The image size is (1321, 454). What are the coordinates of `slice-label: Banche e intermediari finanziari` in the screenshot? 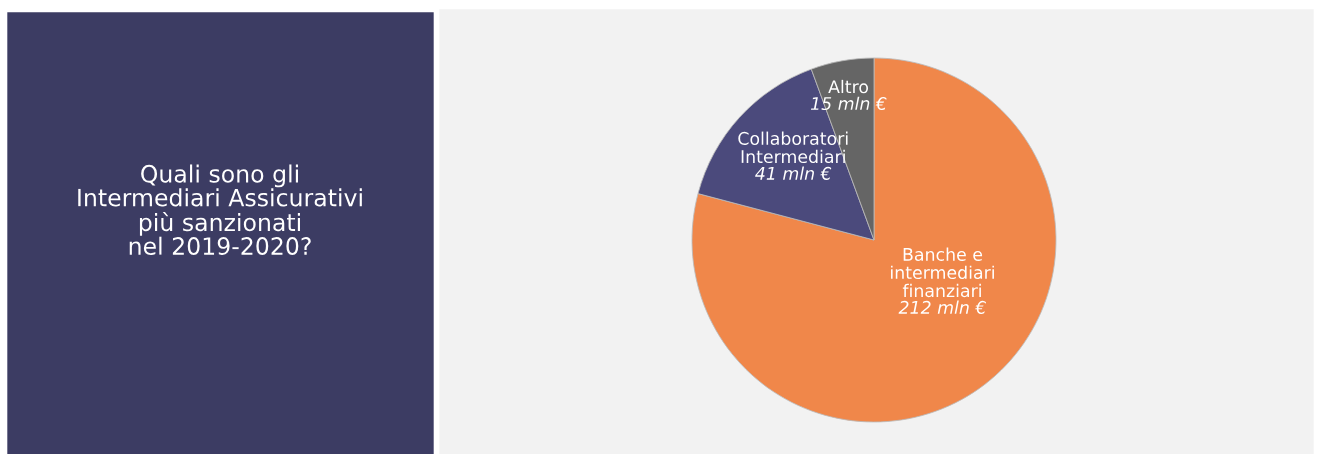 It's located at (942, 272).